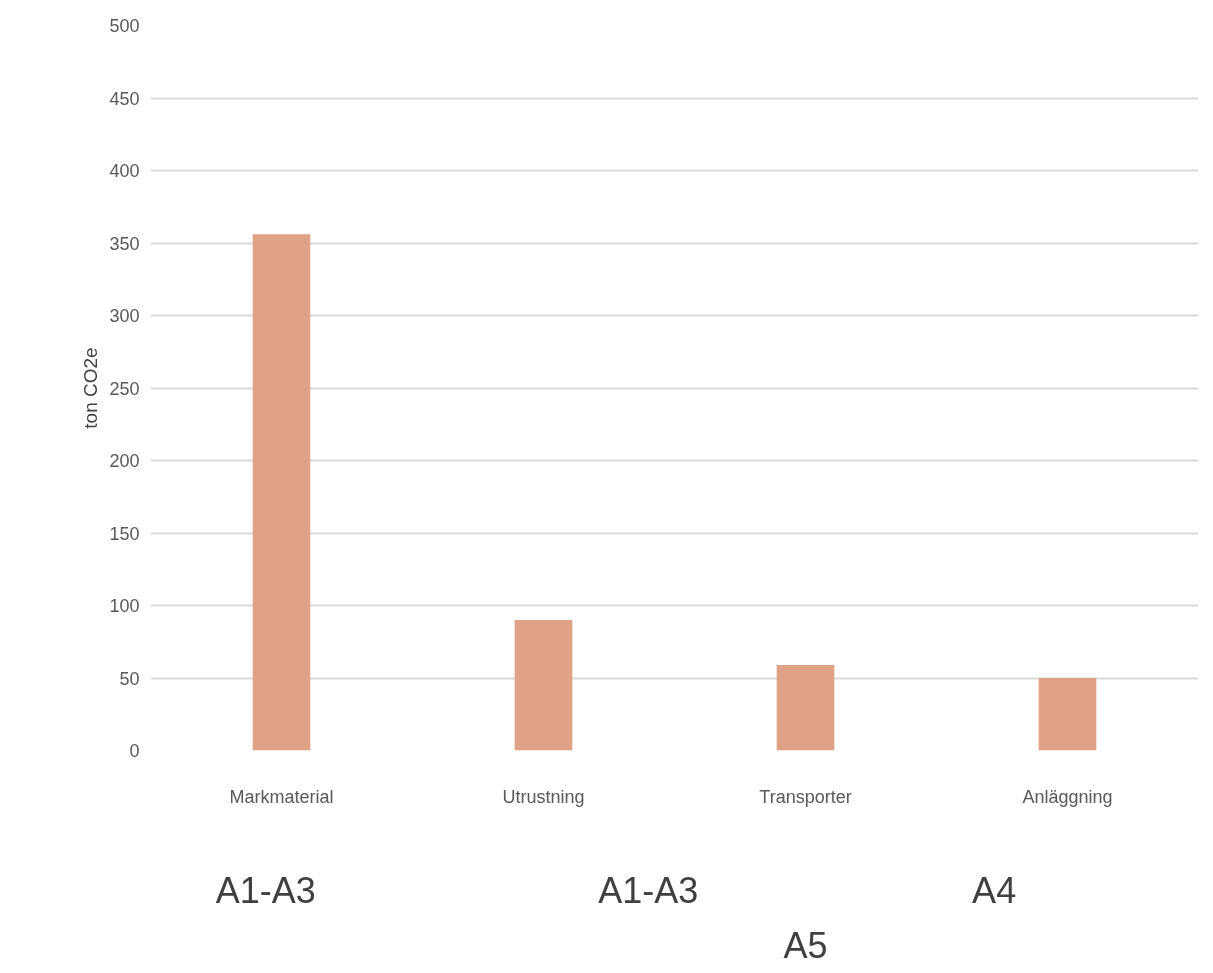  Describe the element at coordinates (281, 796) in the screenshot. I see `x-tick-label: Markmaterial` at that location.